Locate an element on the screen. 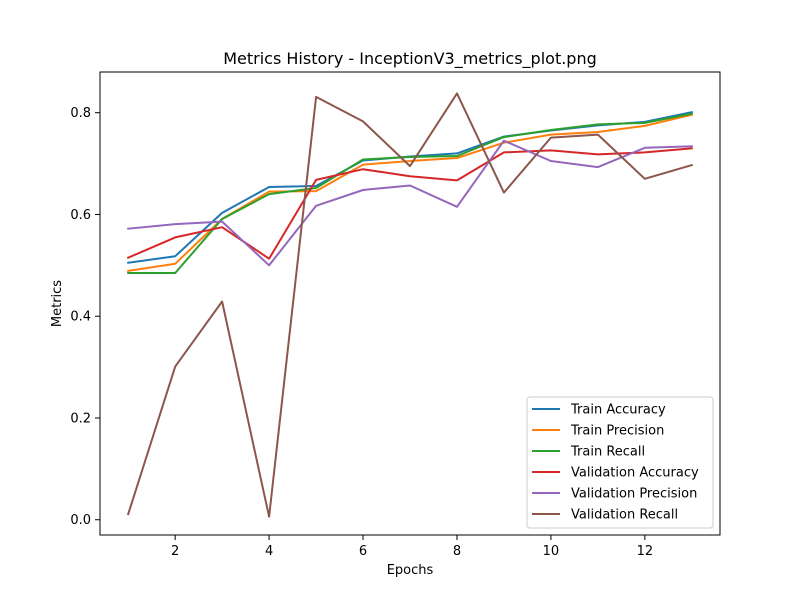  y-axis: 0.0 0.2 0.4 0.6 0.8 is located at coordinates (85, 317).